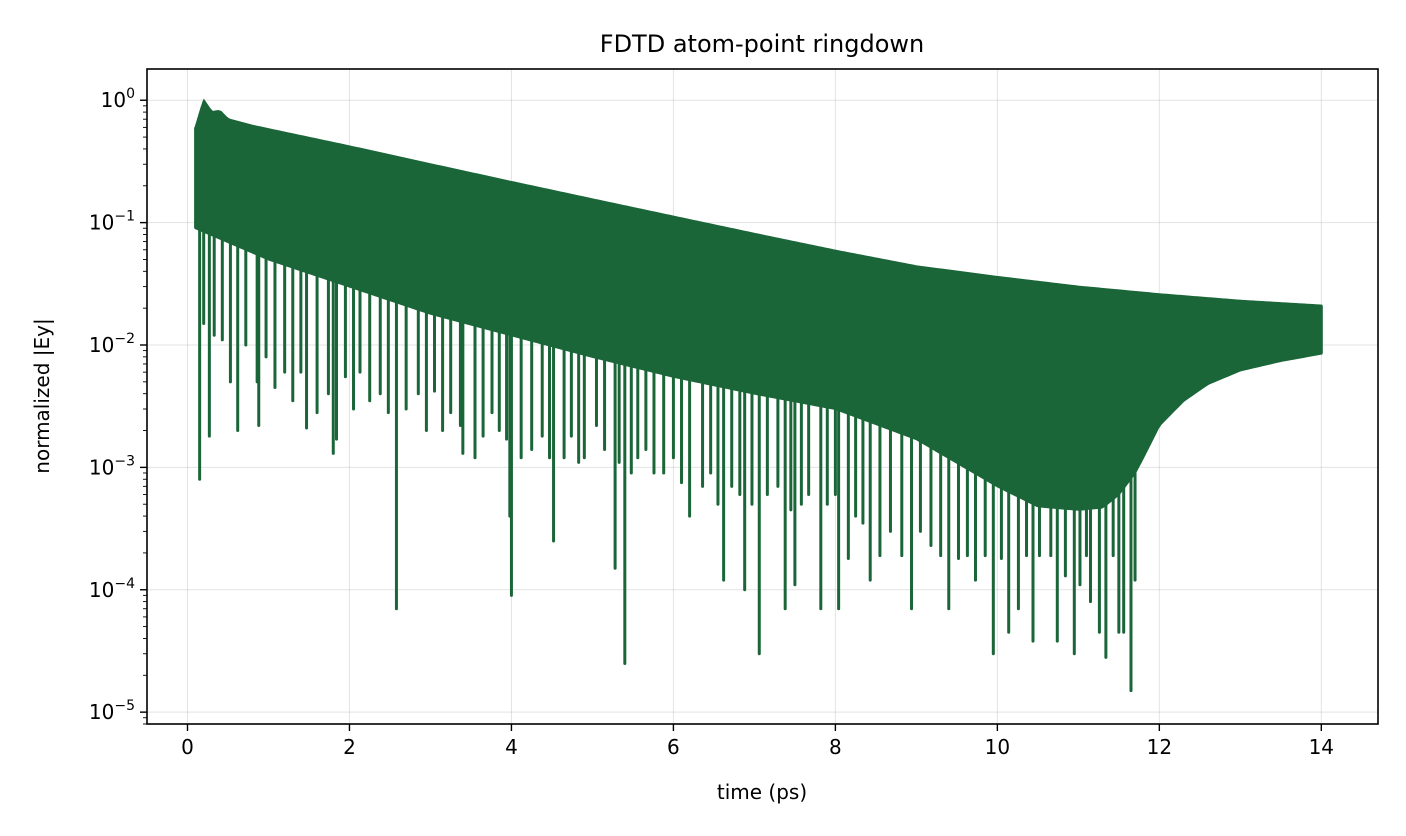 The height and width of the screenshot is (836, 1406). What do you see at coordinates (997, 747) in the screenshot?
I see `x-tick-label: 10` at bounding box center [997, 747].